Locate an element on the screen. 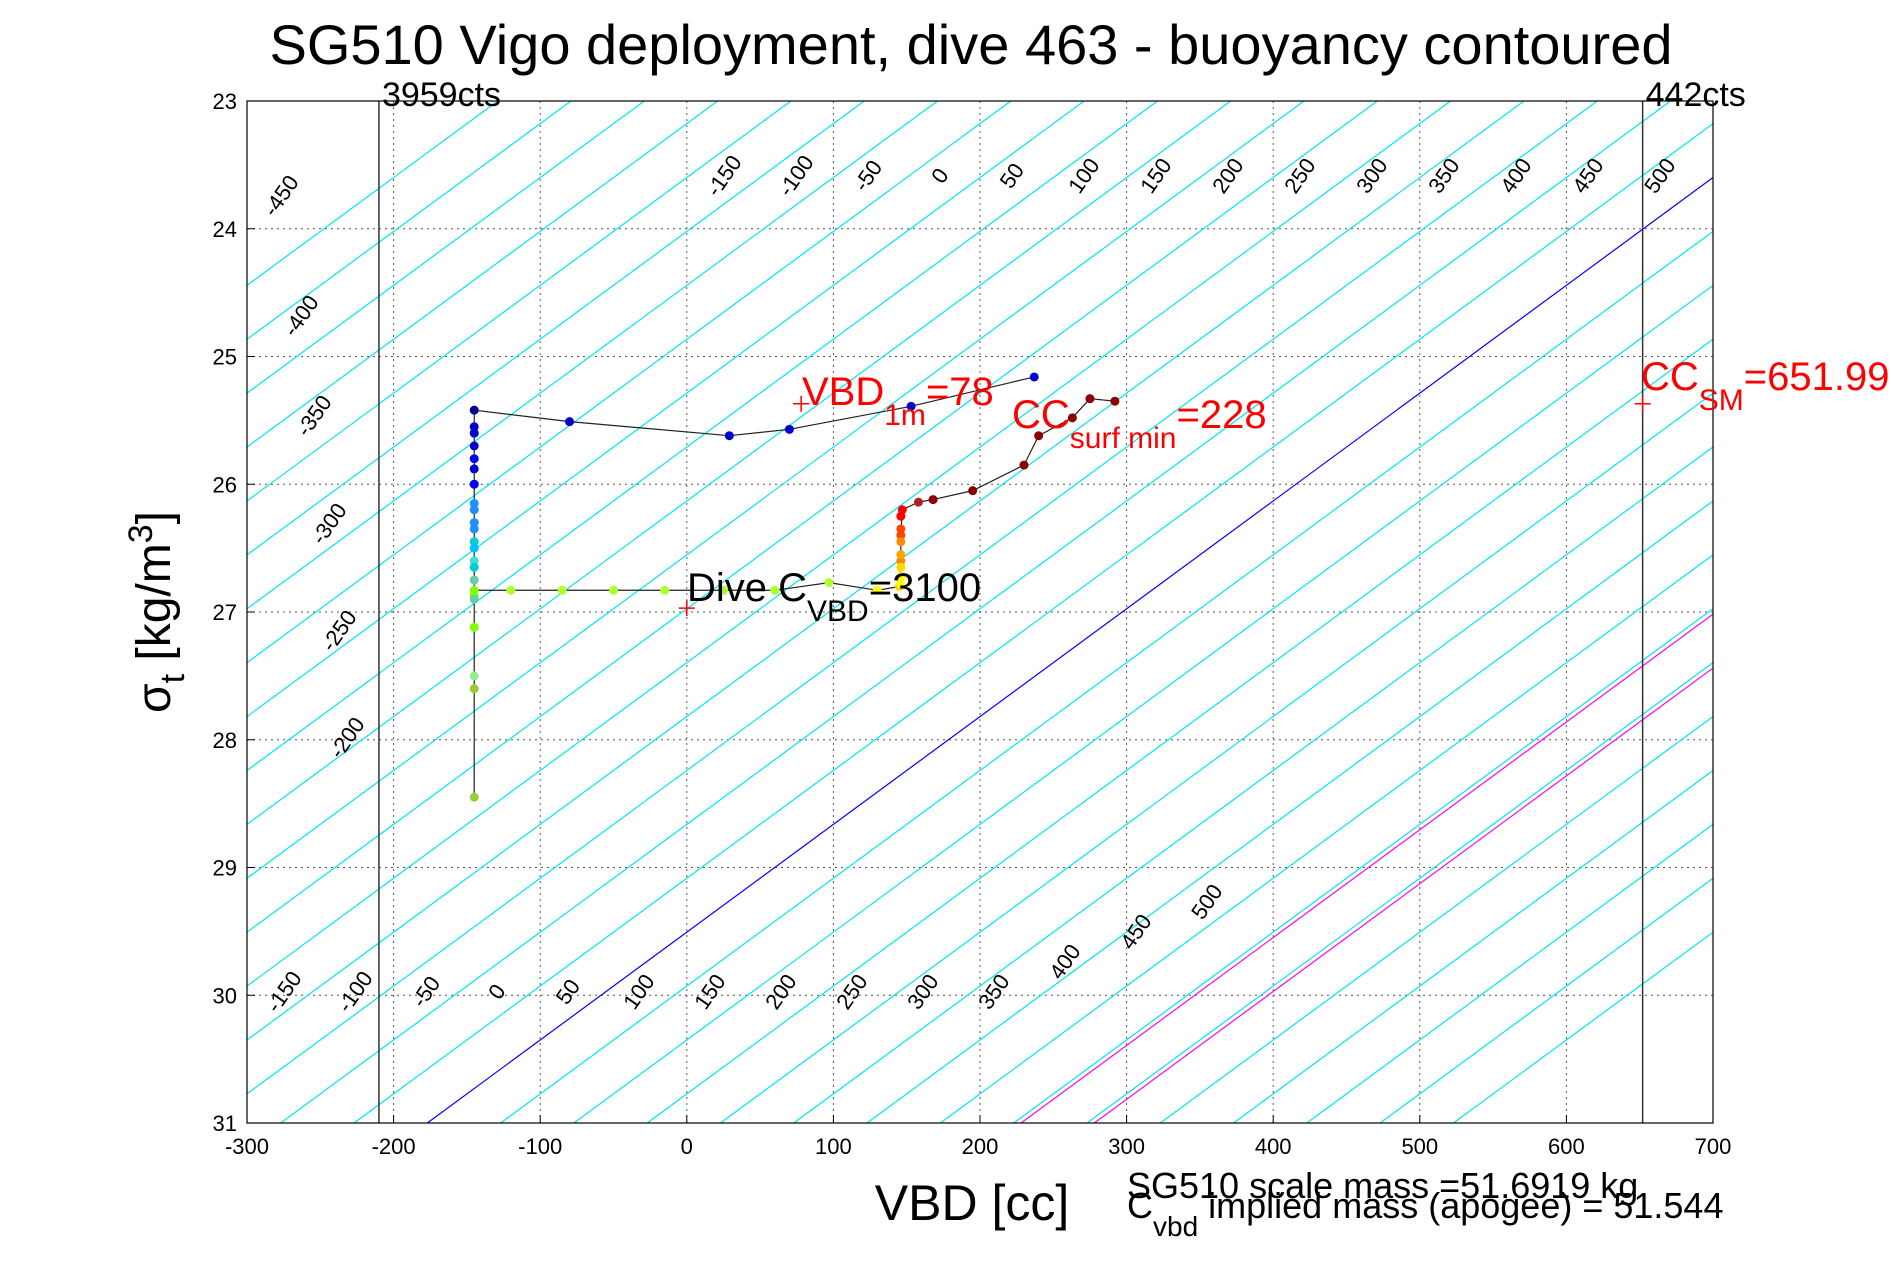 Image resolution: width=1891 pixels, height=1262 pixels. y-tick-label: 31 is located at coordinates (225, 1123).